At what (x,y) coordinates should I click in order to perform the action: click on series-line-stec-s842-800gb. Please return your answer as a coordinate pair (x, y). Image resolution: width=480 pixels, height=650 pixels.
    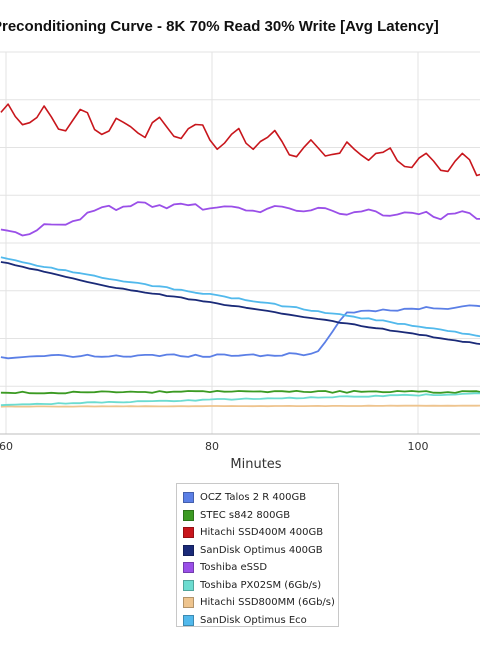
    Looking at the image, I should click on (240, 392).